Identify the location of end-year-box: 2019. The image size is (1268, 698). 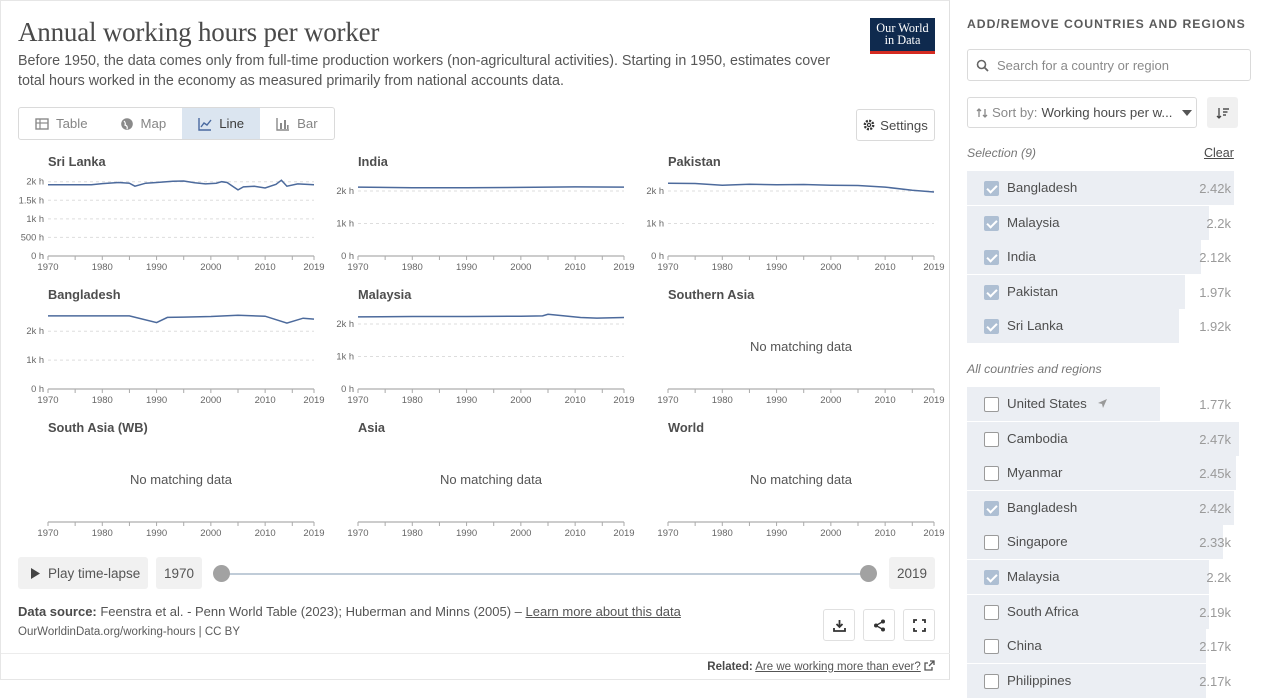
(912, 573).